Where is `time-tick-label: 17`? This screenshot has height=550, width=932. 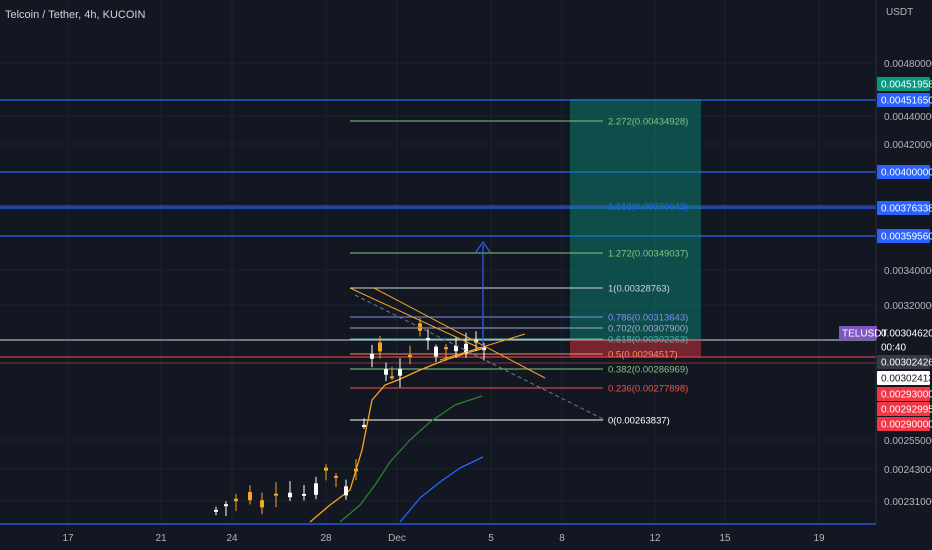
time-tick-label: 17 is located at coordinates (68, 538).